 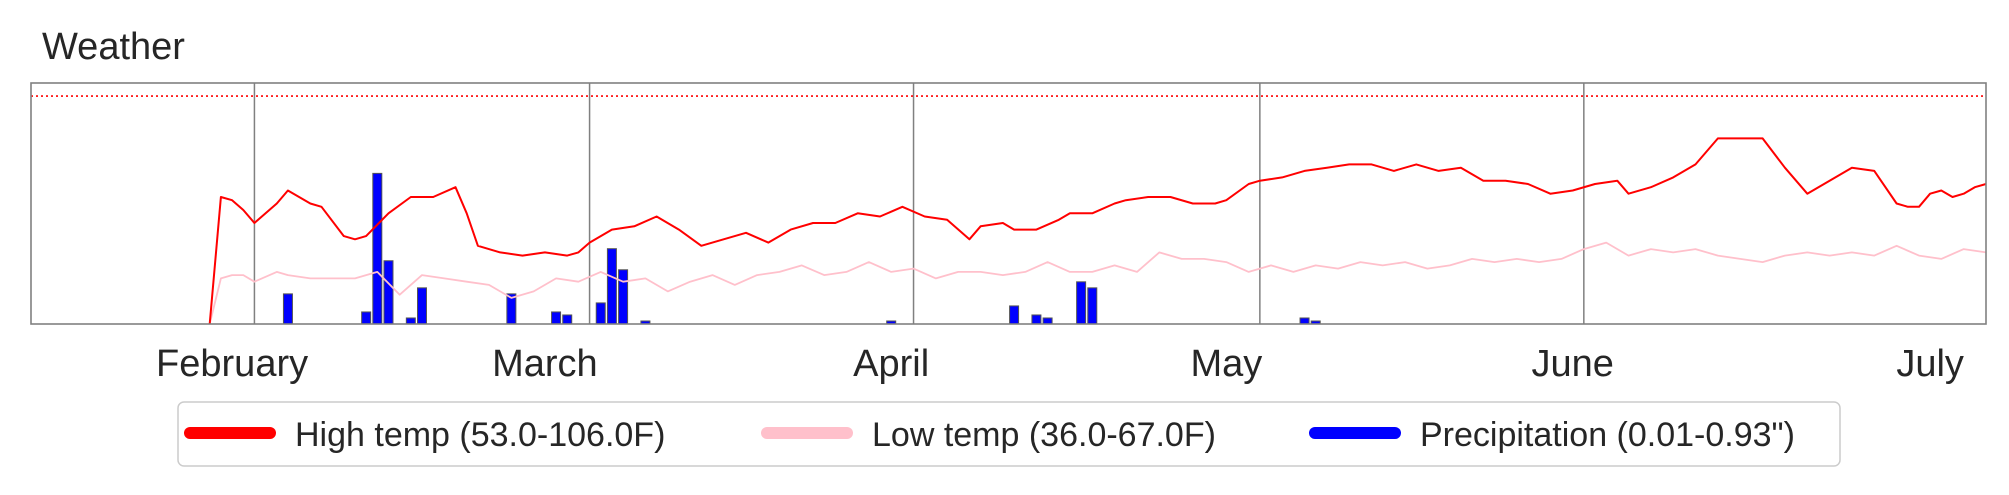 I want to click on legend-label-high-temp: High temp (53.0-106.0F), so click(x=480, y=435).